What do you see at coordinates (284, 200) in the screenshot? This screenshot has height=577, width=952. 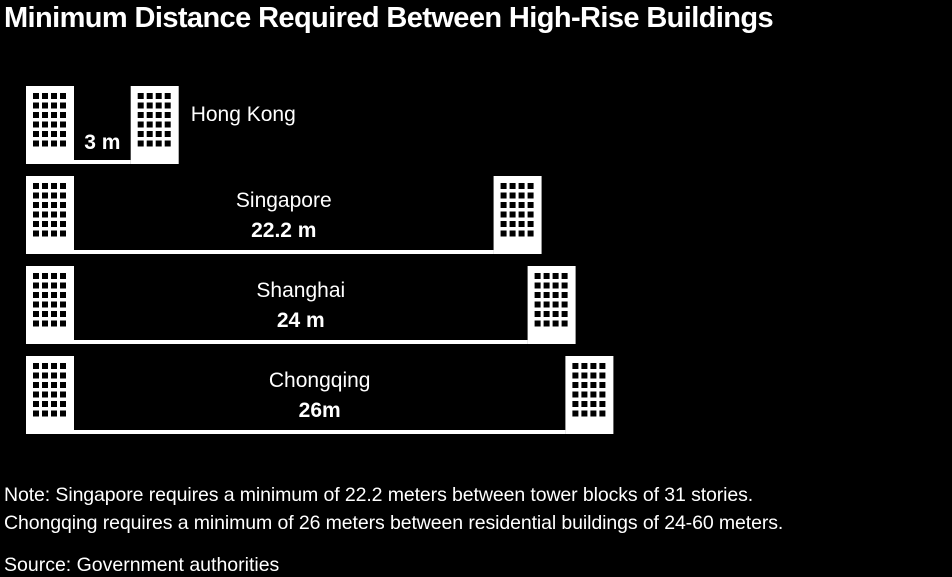 I see `city-label-singapore: Singapore` at bounding box center [284, 200].